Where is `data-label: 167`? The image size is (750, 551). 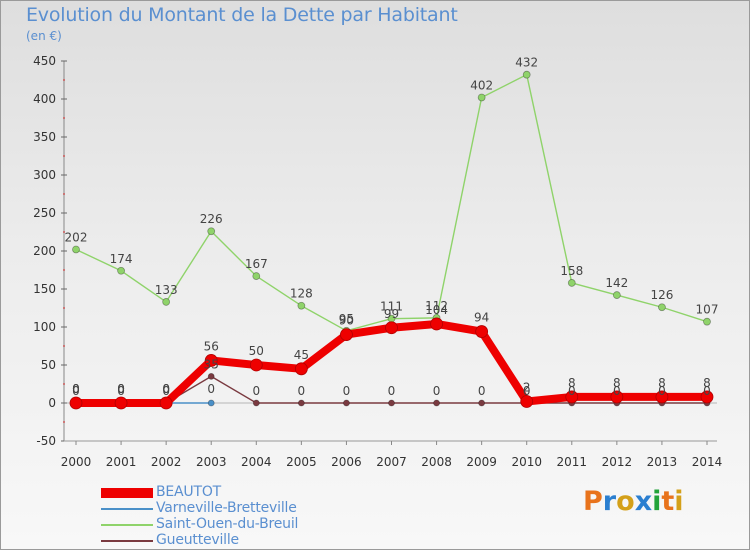
data-label: 167 is located at coordinates (256, 264).